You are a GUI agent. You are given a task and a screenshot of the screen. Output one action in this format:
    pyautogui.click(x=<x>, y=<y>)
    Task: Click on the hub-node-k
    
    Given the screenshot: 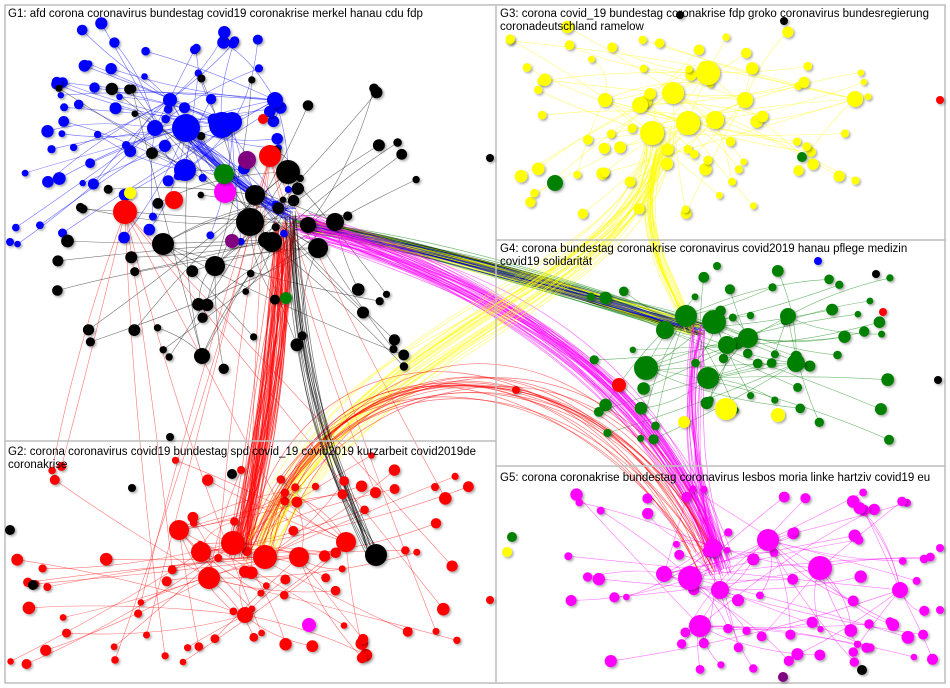 What is the action you would take?
    pyautogui.click(x=318, y=248)
    